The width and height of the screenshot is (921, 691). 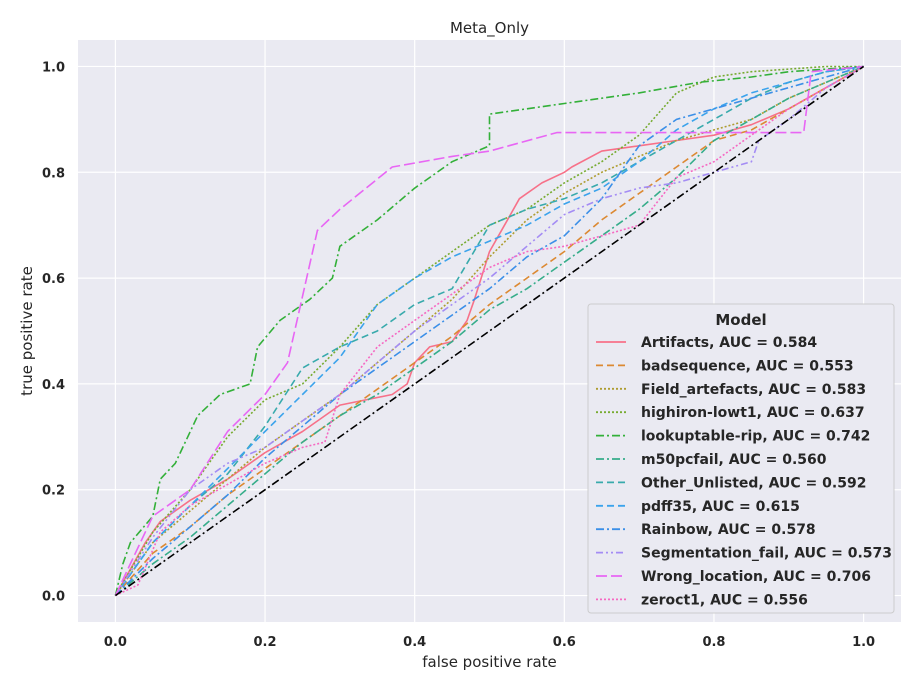 I want to click on x-tick-label: 0.2, so click(x=265, y=642).